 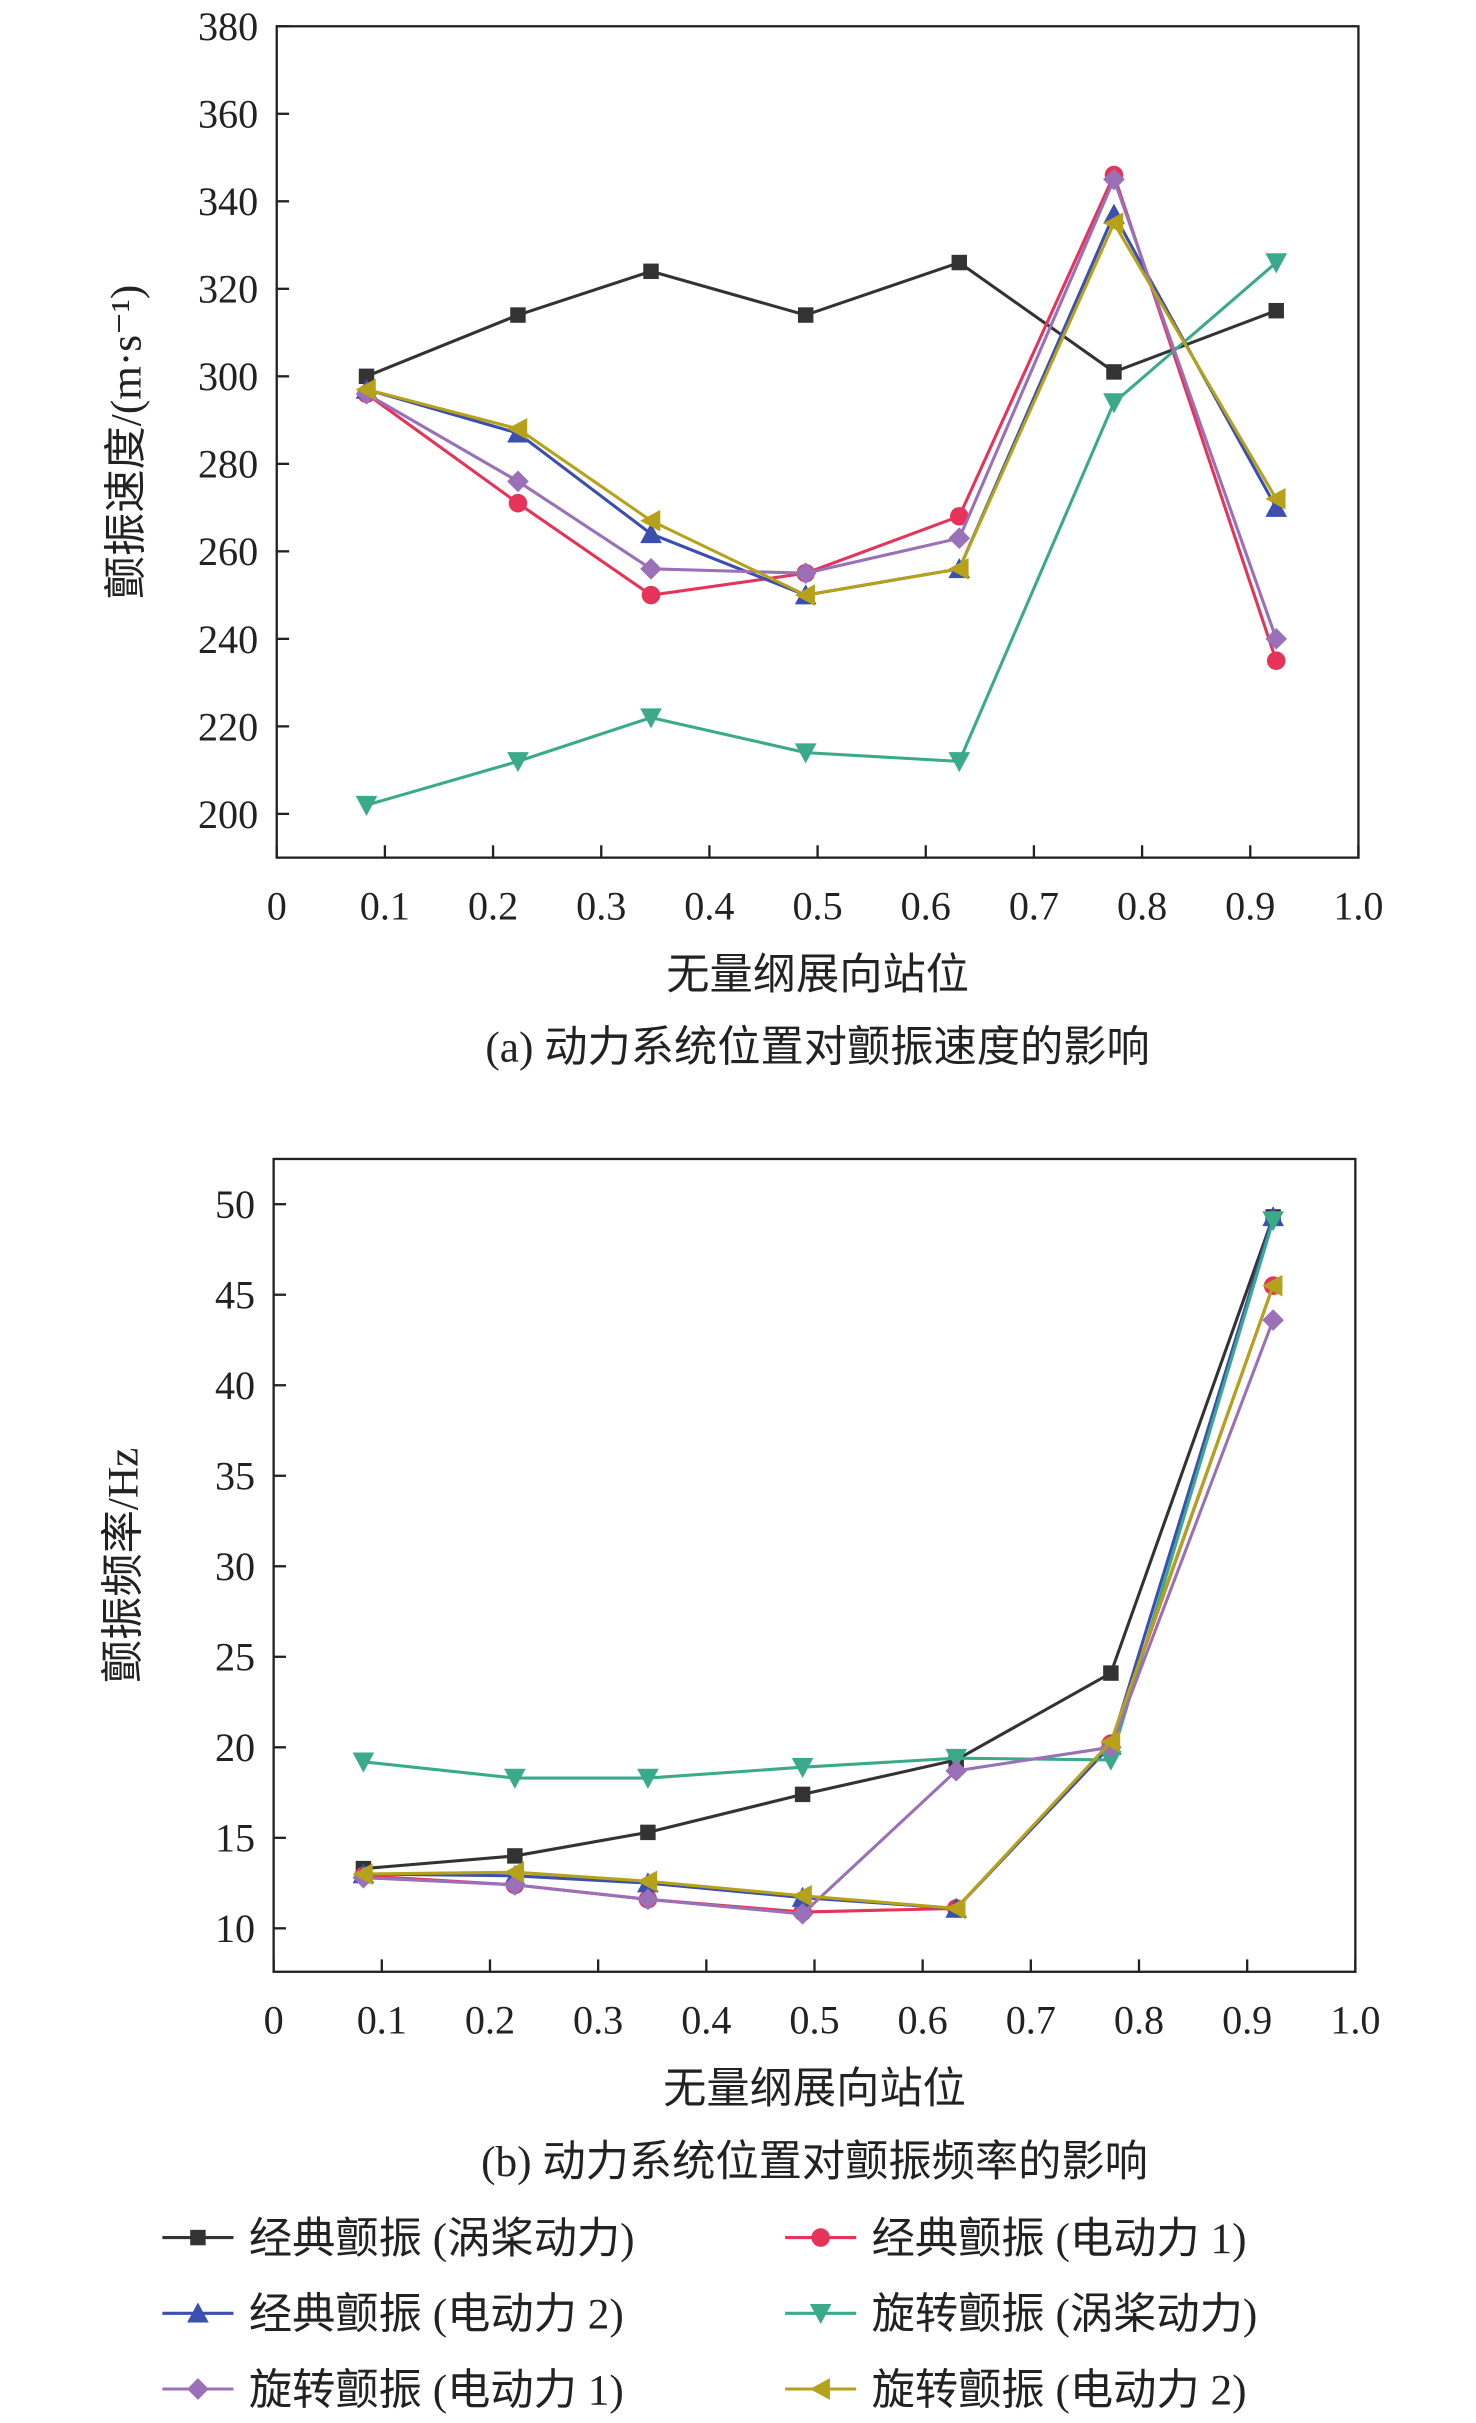 I want to click on x-tick-label: 0.6, so click(x=926, y=905).